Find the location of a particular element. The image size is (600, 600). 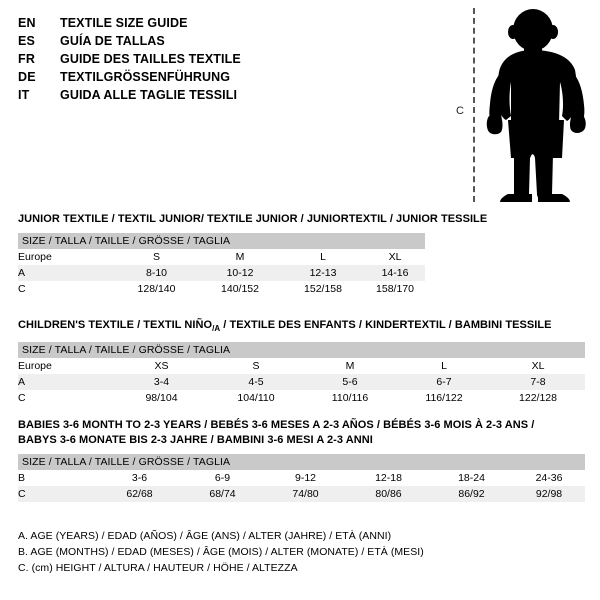

cell-value: 92/98 is located at coordinates (549, 494).